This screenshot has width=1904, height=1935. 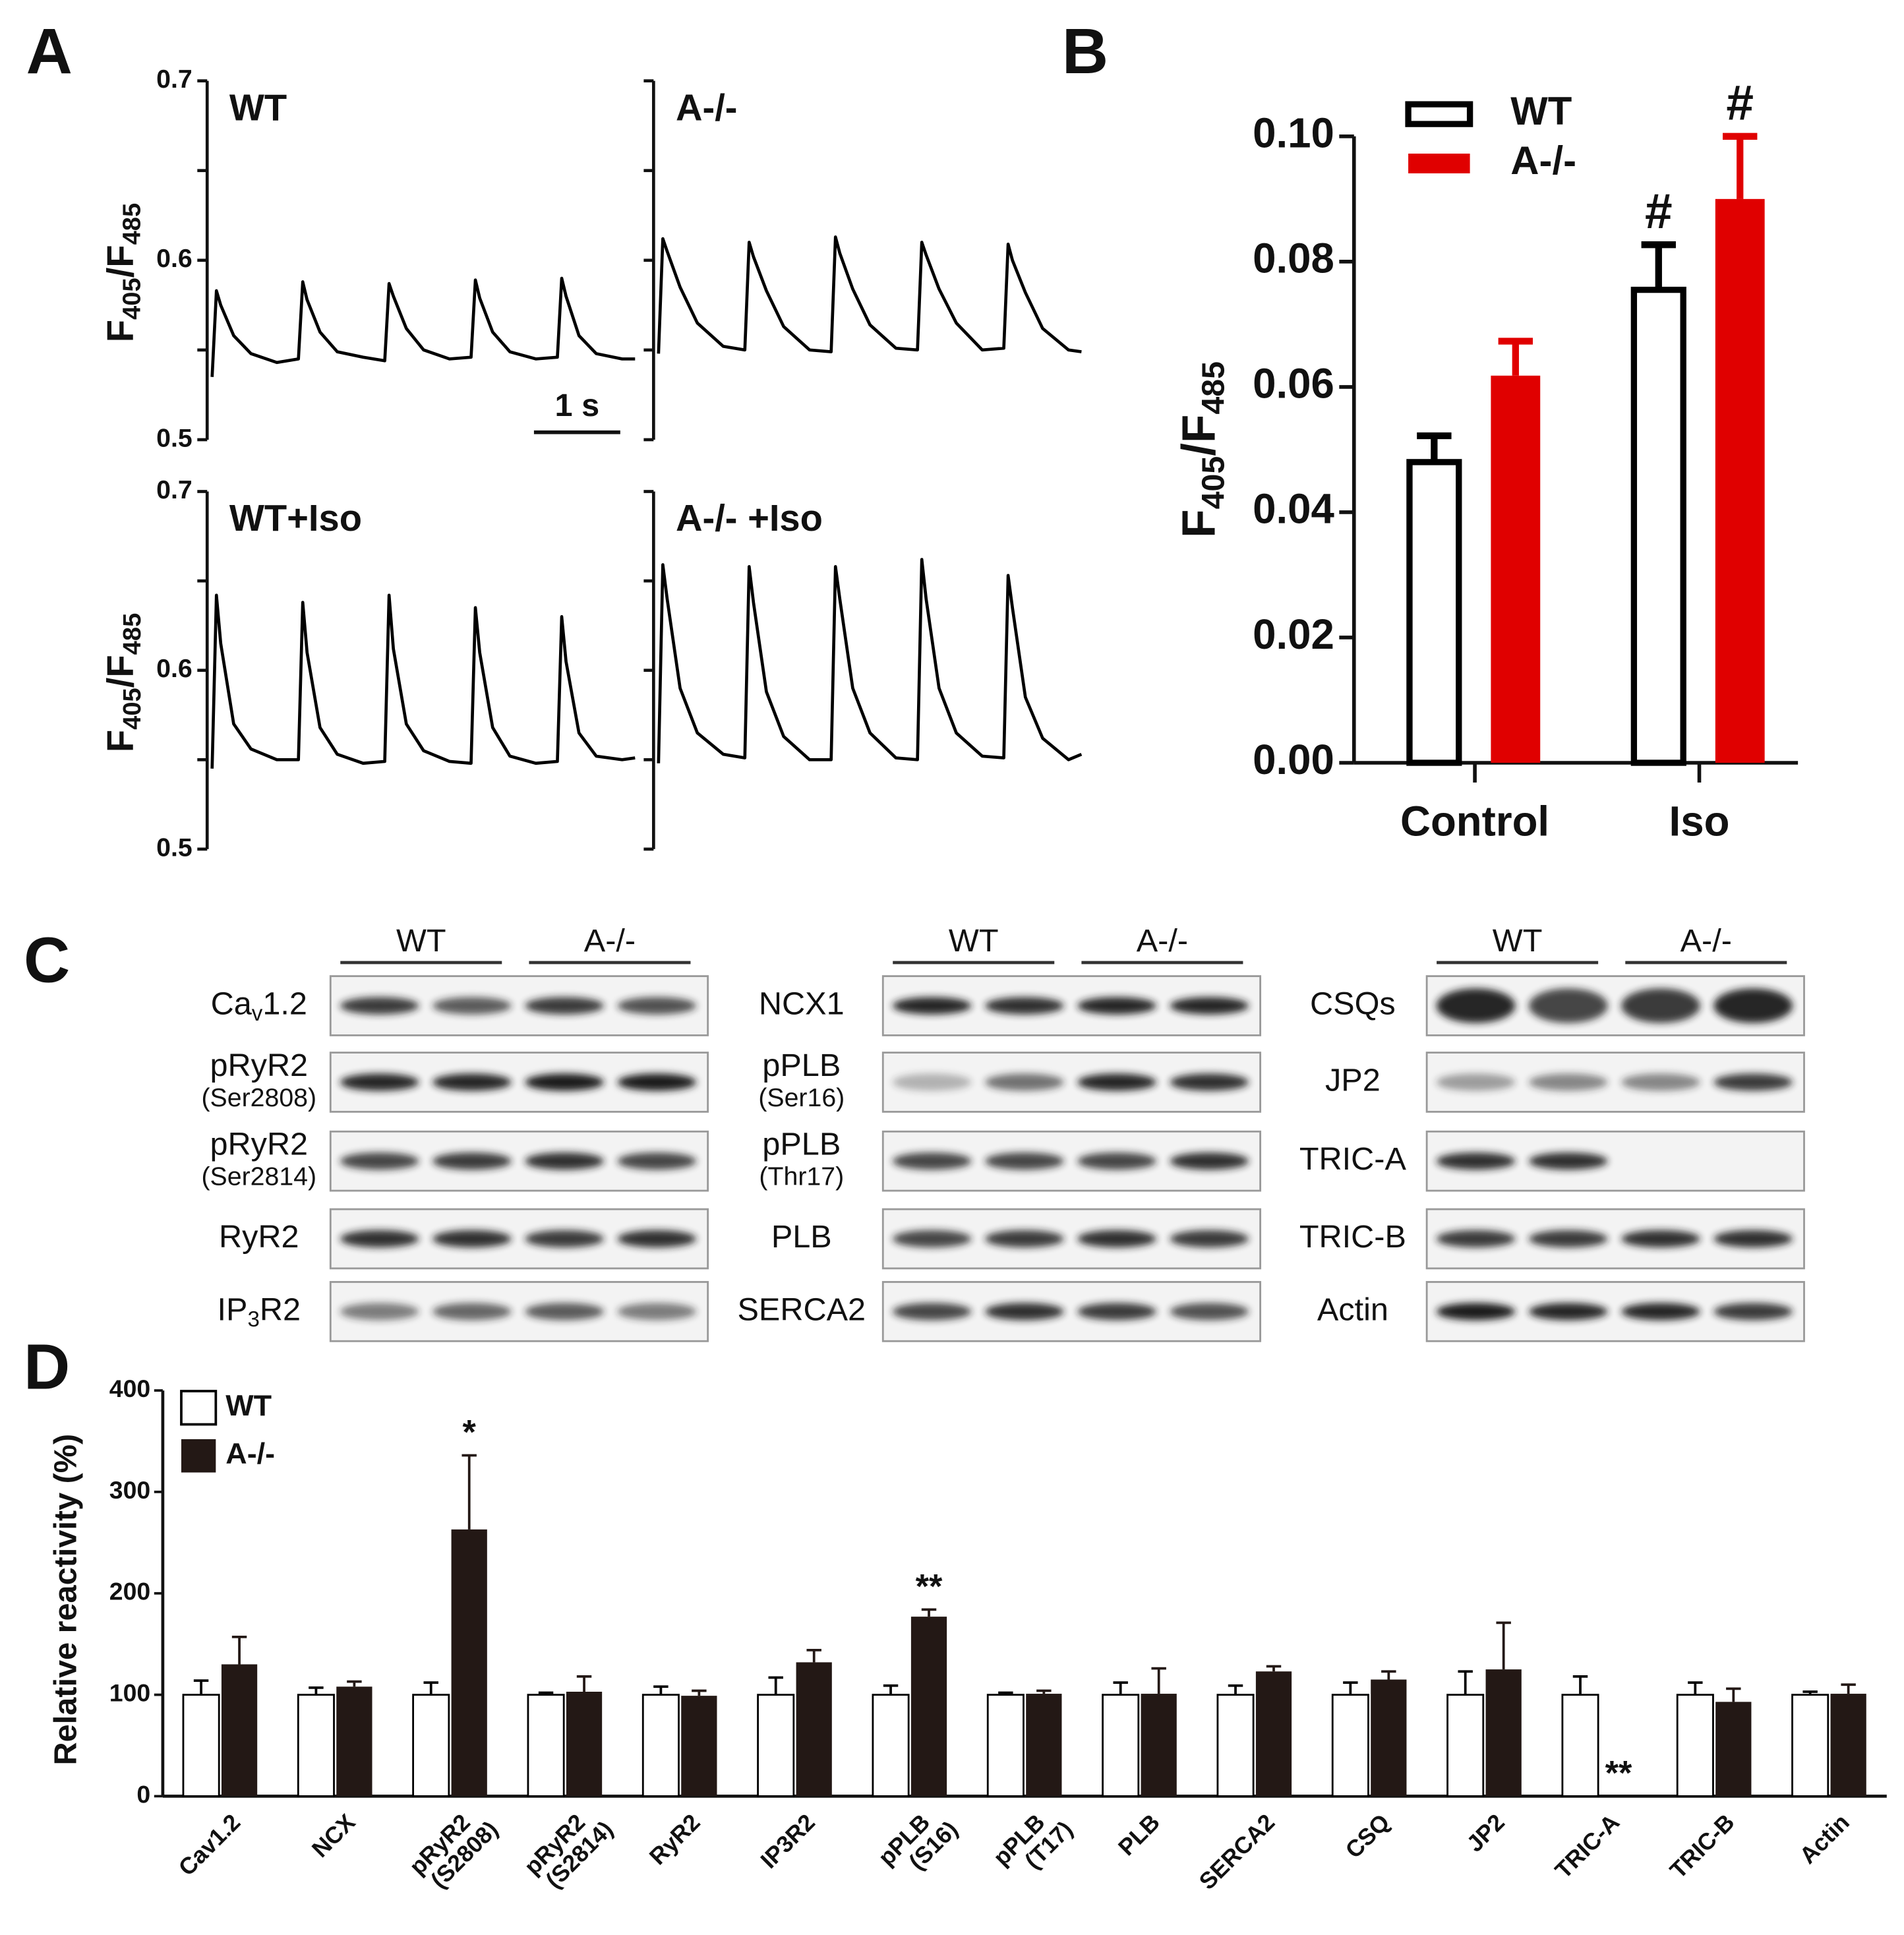 What do you see at coordinates (1618, 1773) in the screenshot?
I see `significance-mark: **` at bounding box center [1618, 1773].